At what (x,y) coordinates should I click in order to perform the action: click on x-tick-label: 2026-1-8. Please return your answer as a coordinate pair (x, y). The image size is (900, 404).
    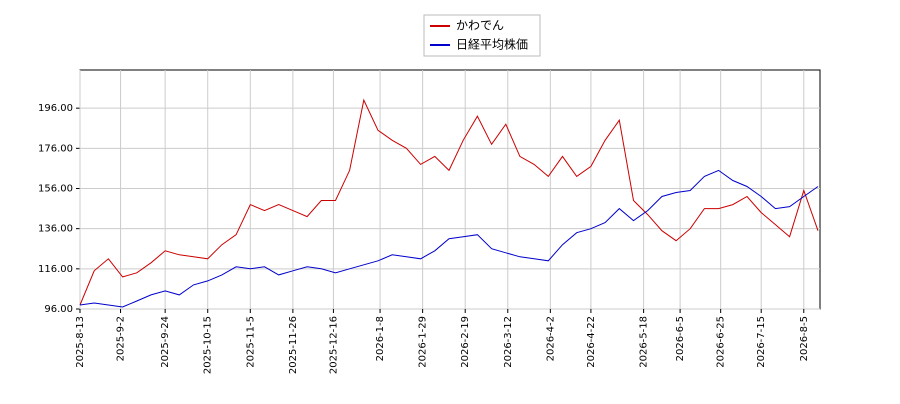
    Looking at the image, I should click on (380, 338).